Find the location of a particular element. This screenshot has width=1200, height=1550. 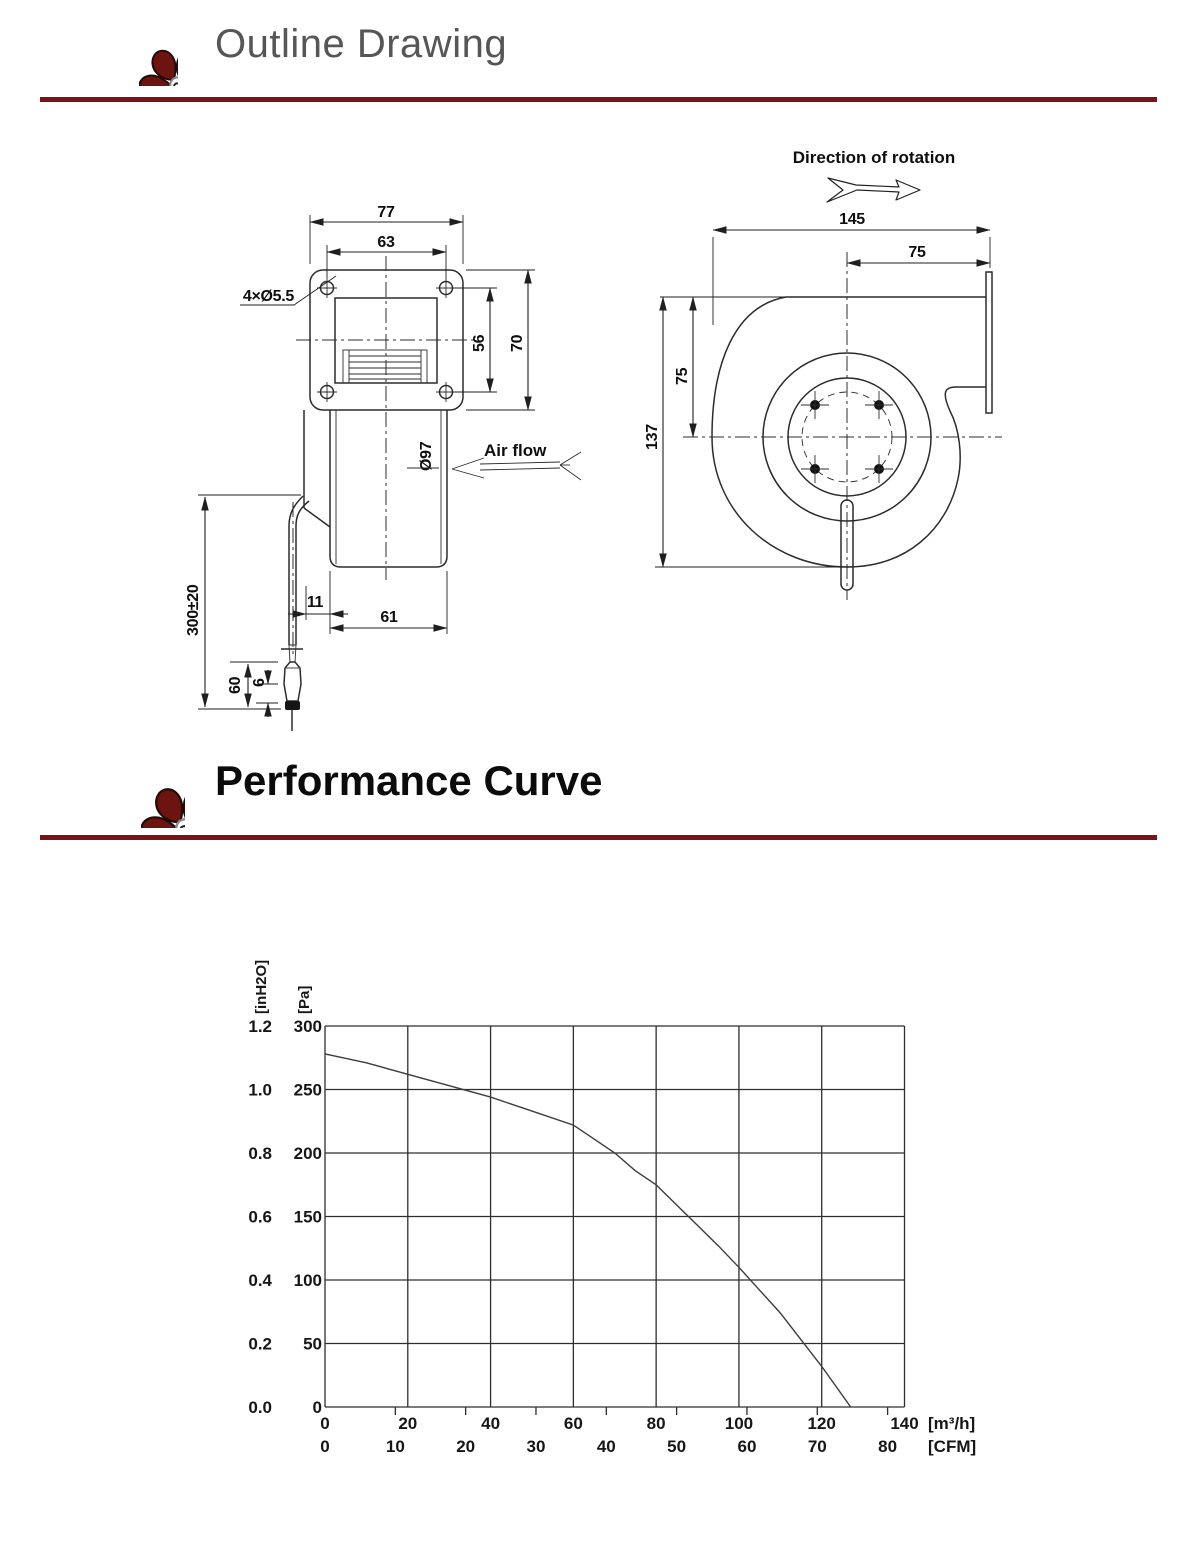

dim-overall-width: 77 is located at coordinates (386, 212).